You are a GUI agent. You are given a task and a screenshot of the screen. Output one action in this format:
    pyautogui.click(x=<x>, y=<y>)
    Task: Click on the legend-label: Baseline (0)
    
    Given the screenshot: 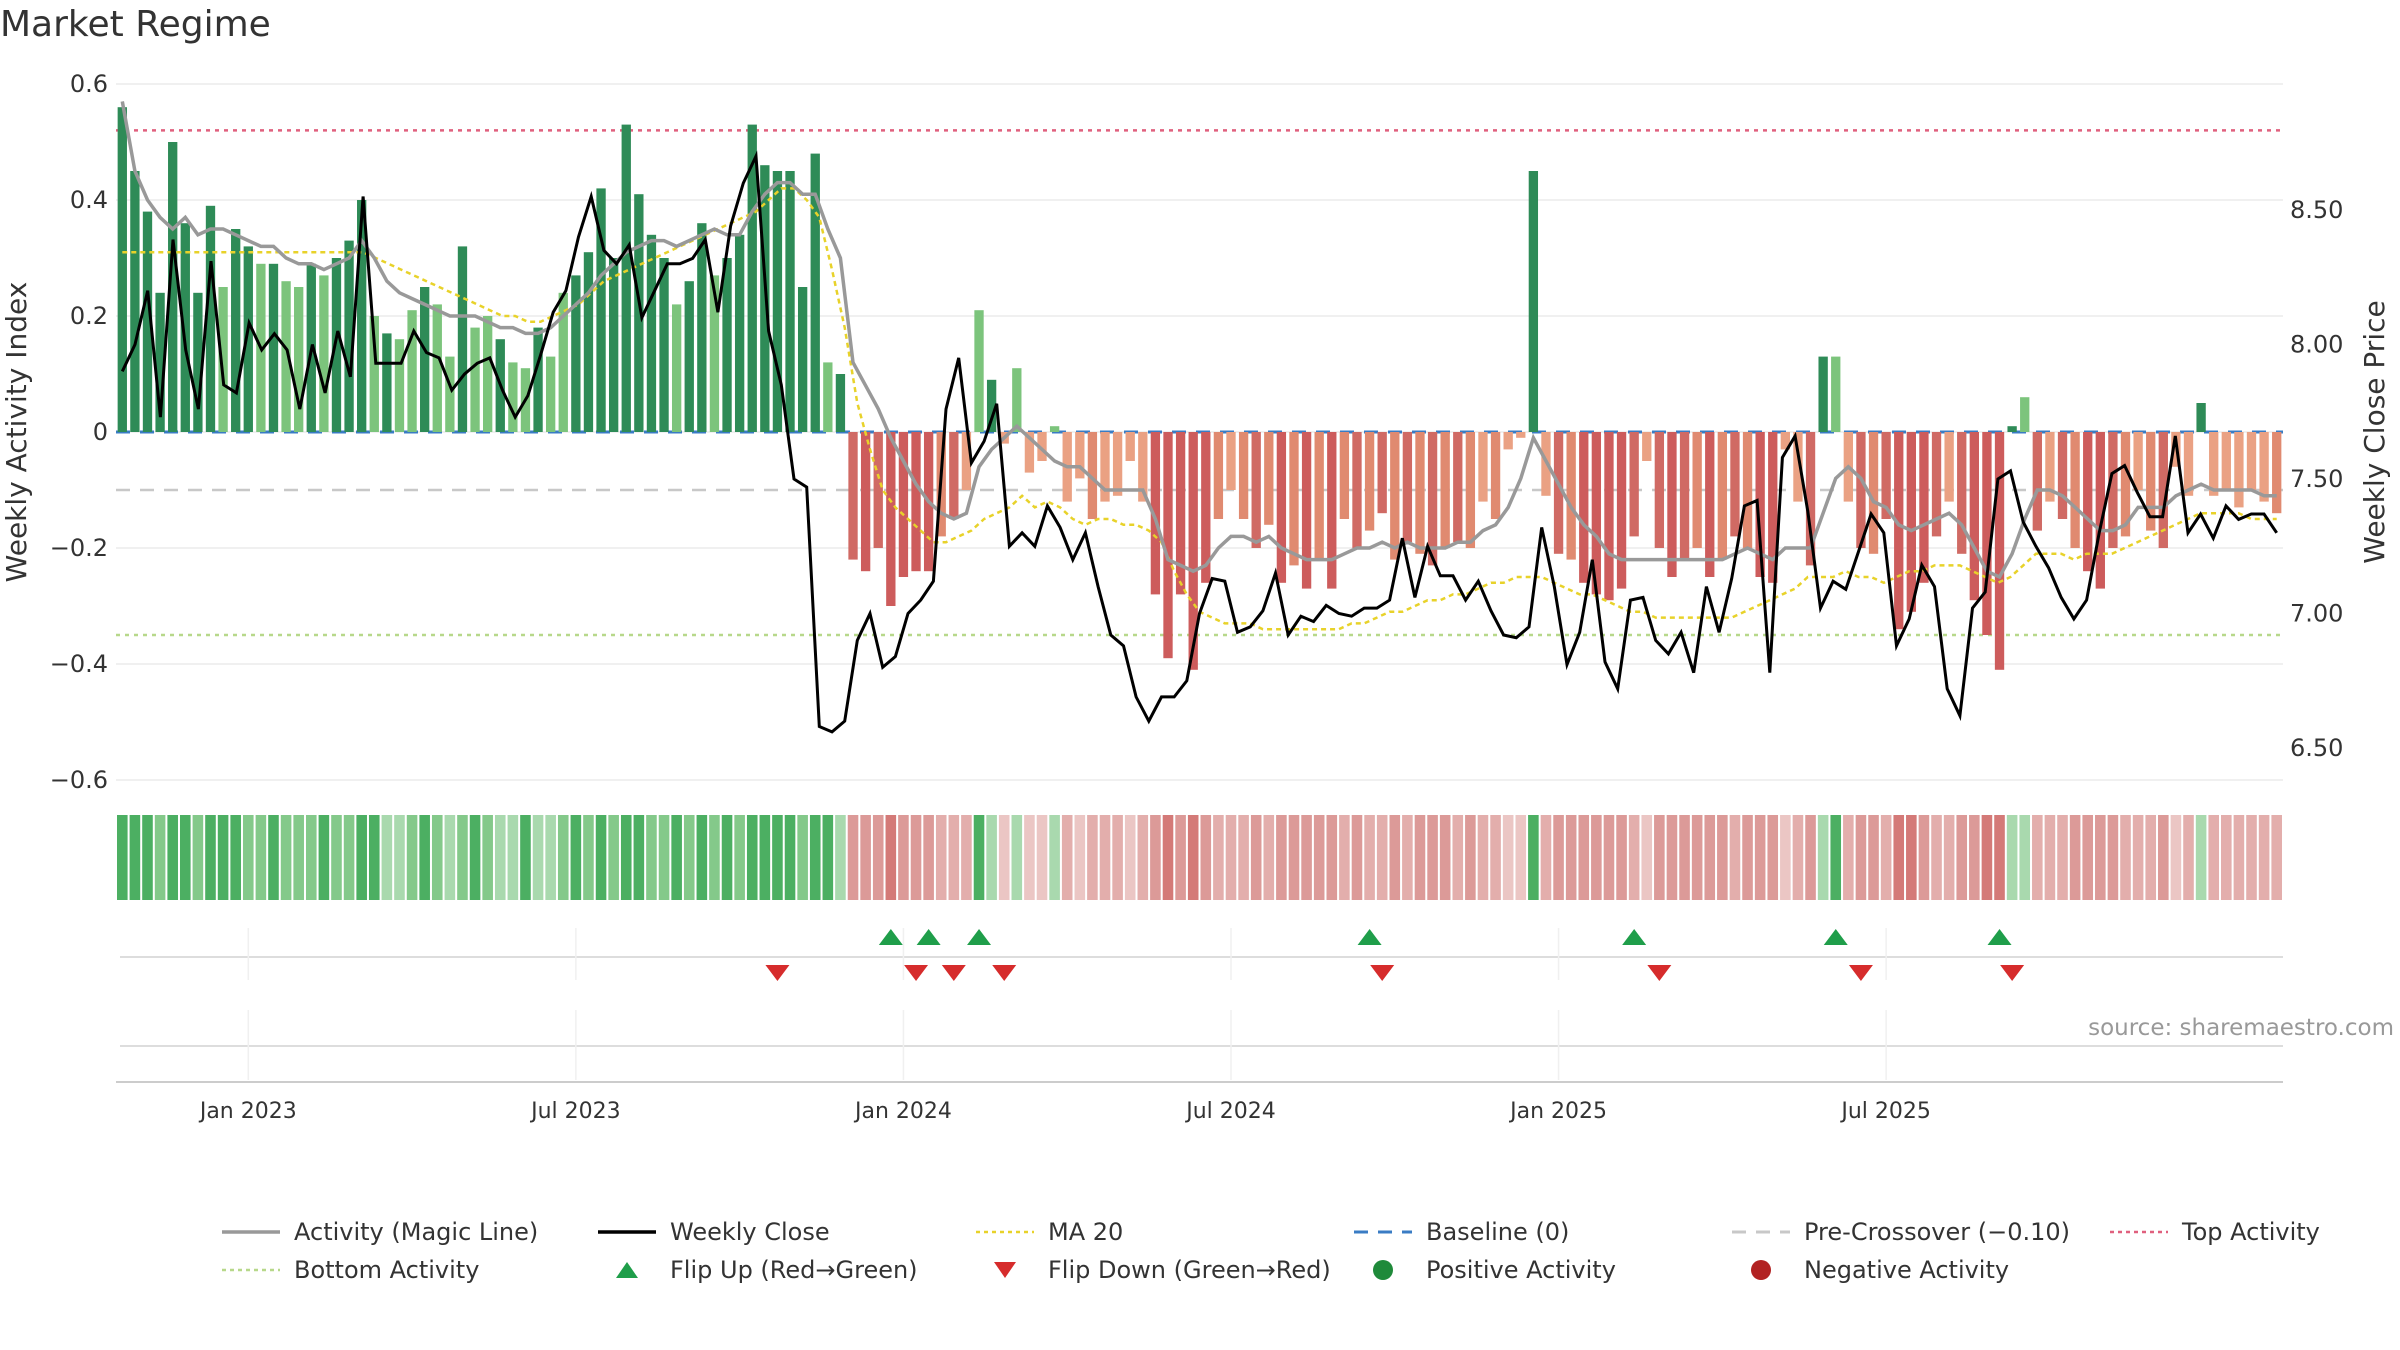 What is the action you would take?
    pyautogui.click(x=1497, y=1232)
    